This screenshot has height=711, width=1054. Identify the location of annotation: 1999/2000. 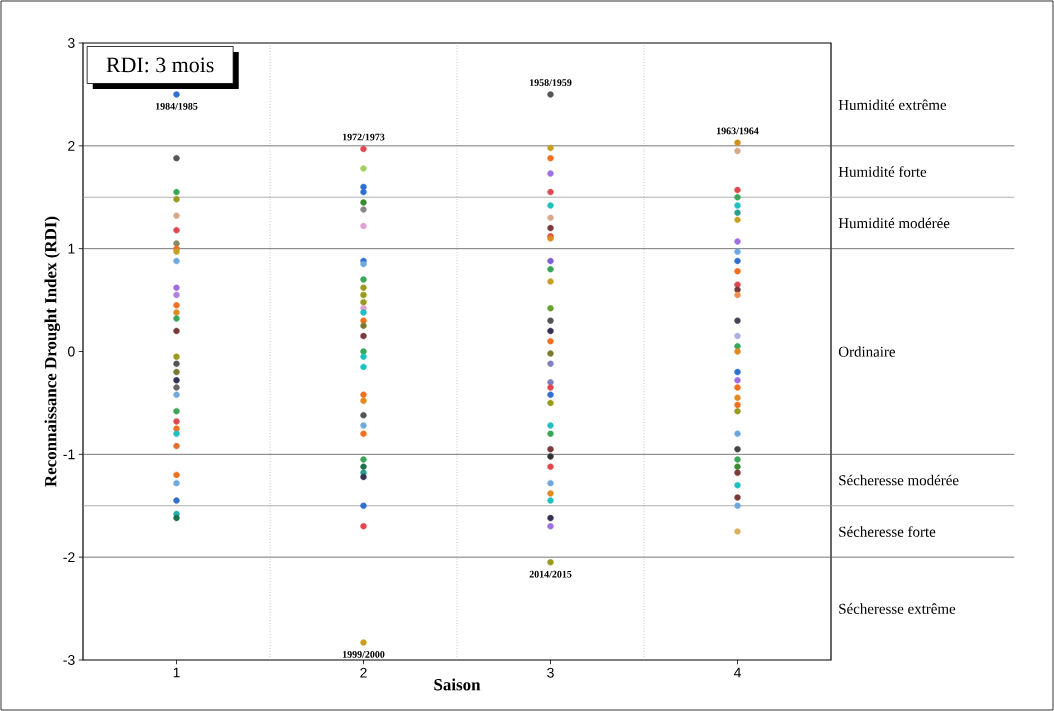
(363, 654).